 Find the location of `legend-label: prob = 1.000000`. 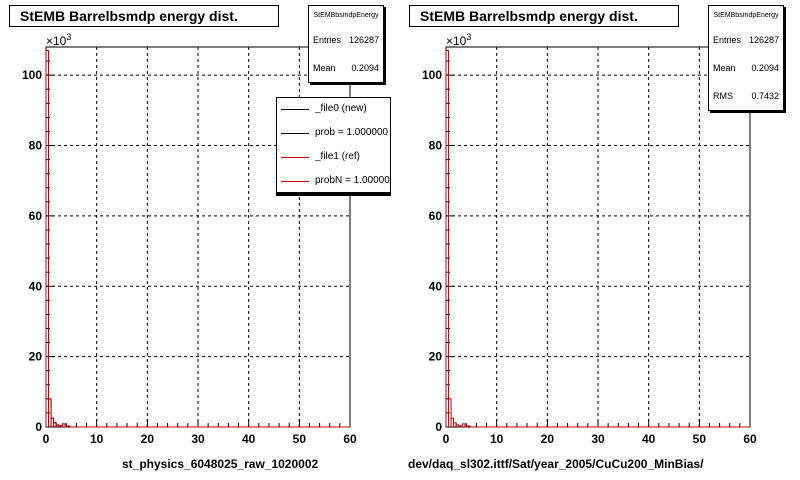

legend-label: prob = 1.000000 is located at coordinates (352, 132).